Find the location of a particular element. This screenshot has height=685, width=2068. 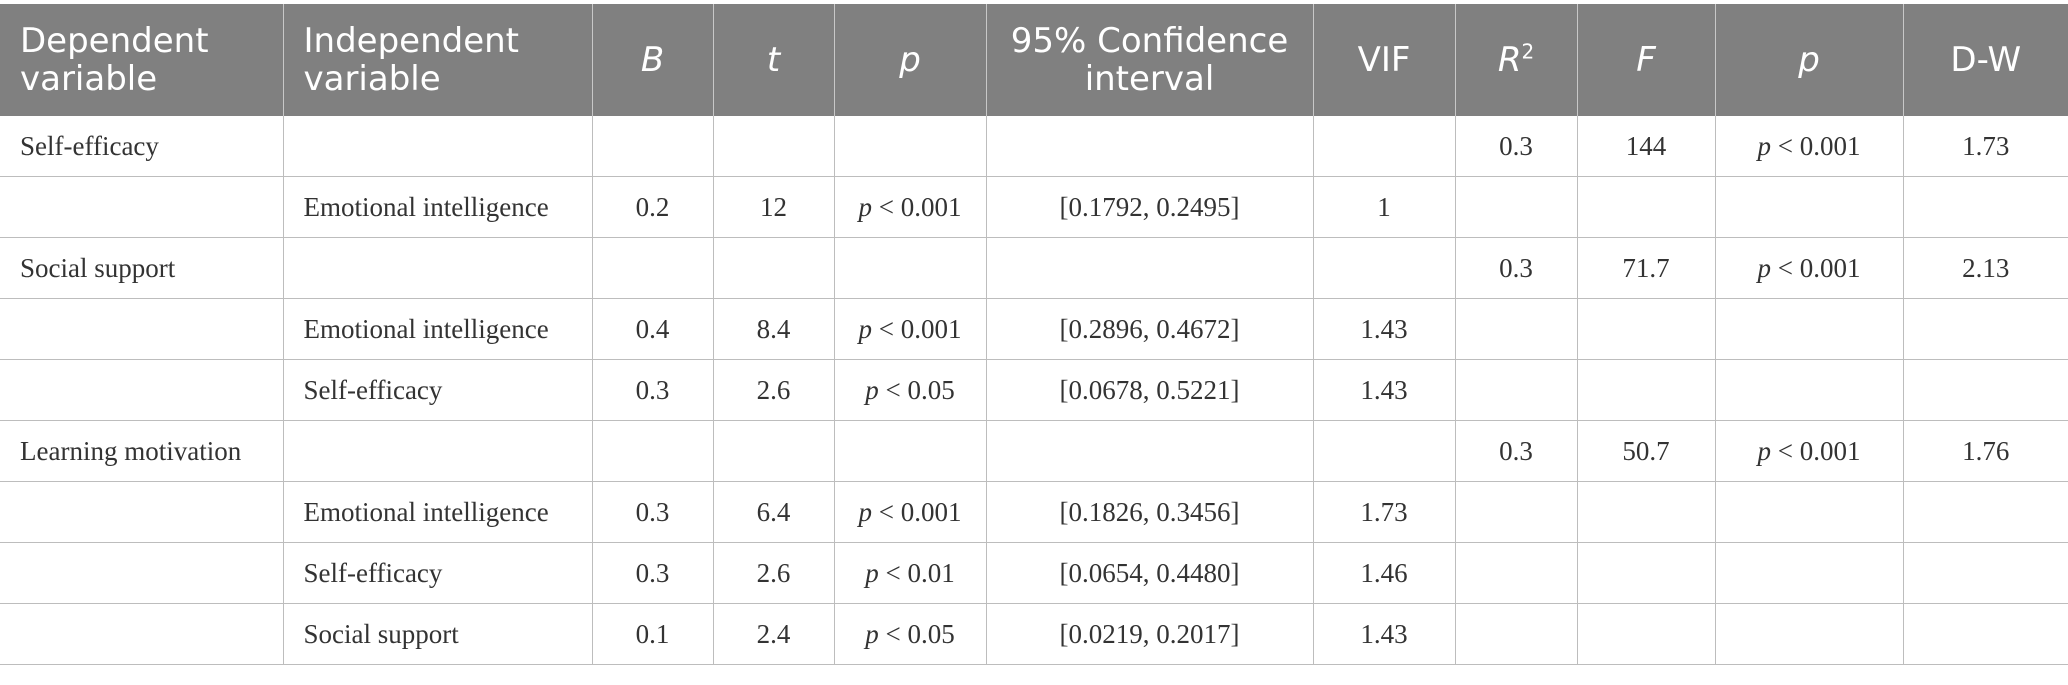

header-vif: VIF is located at coordinates (1384, 60).